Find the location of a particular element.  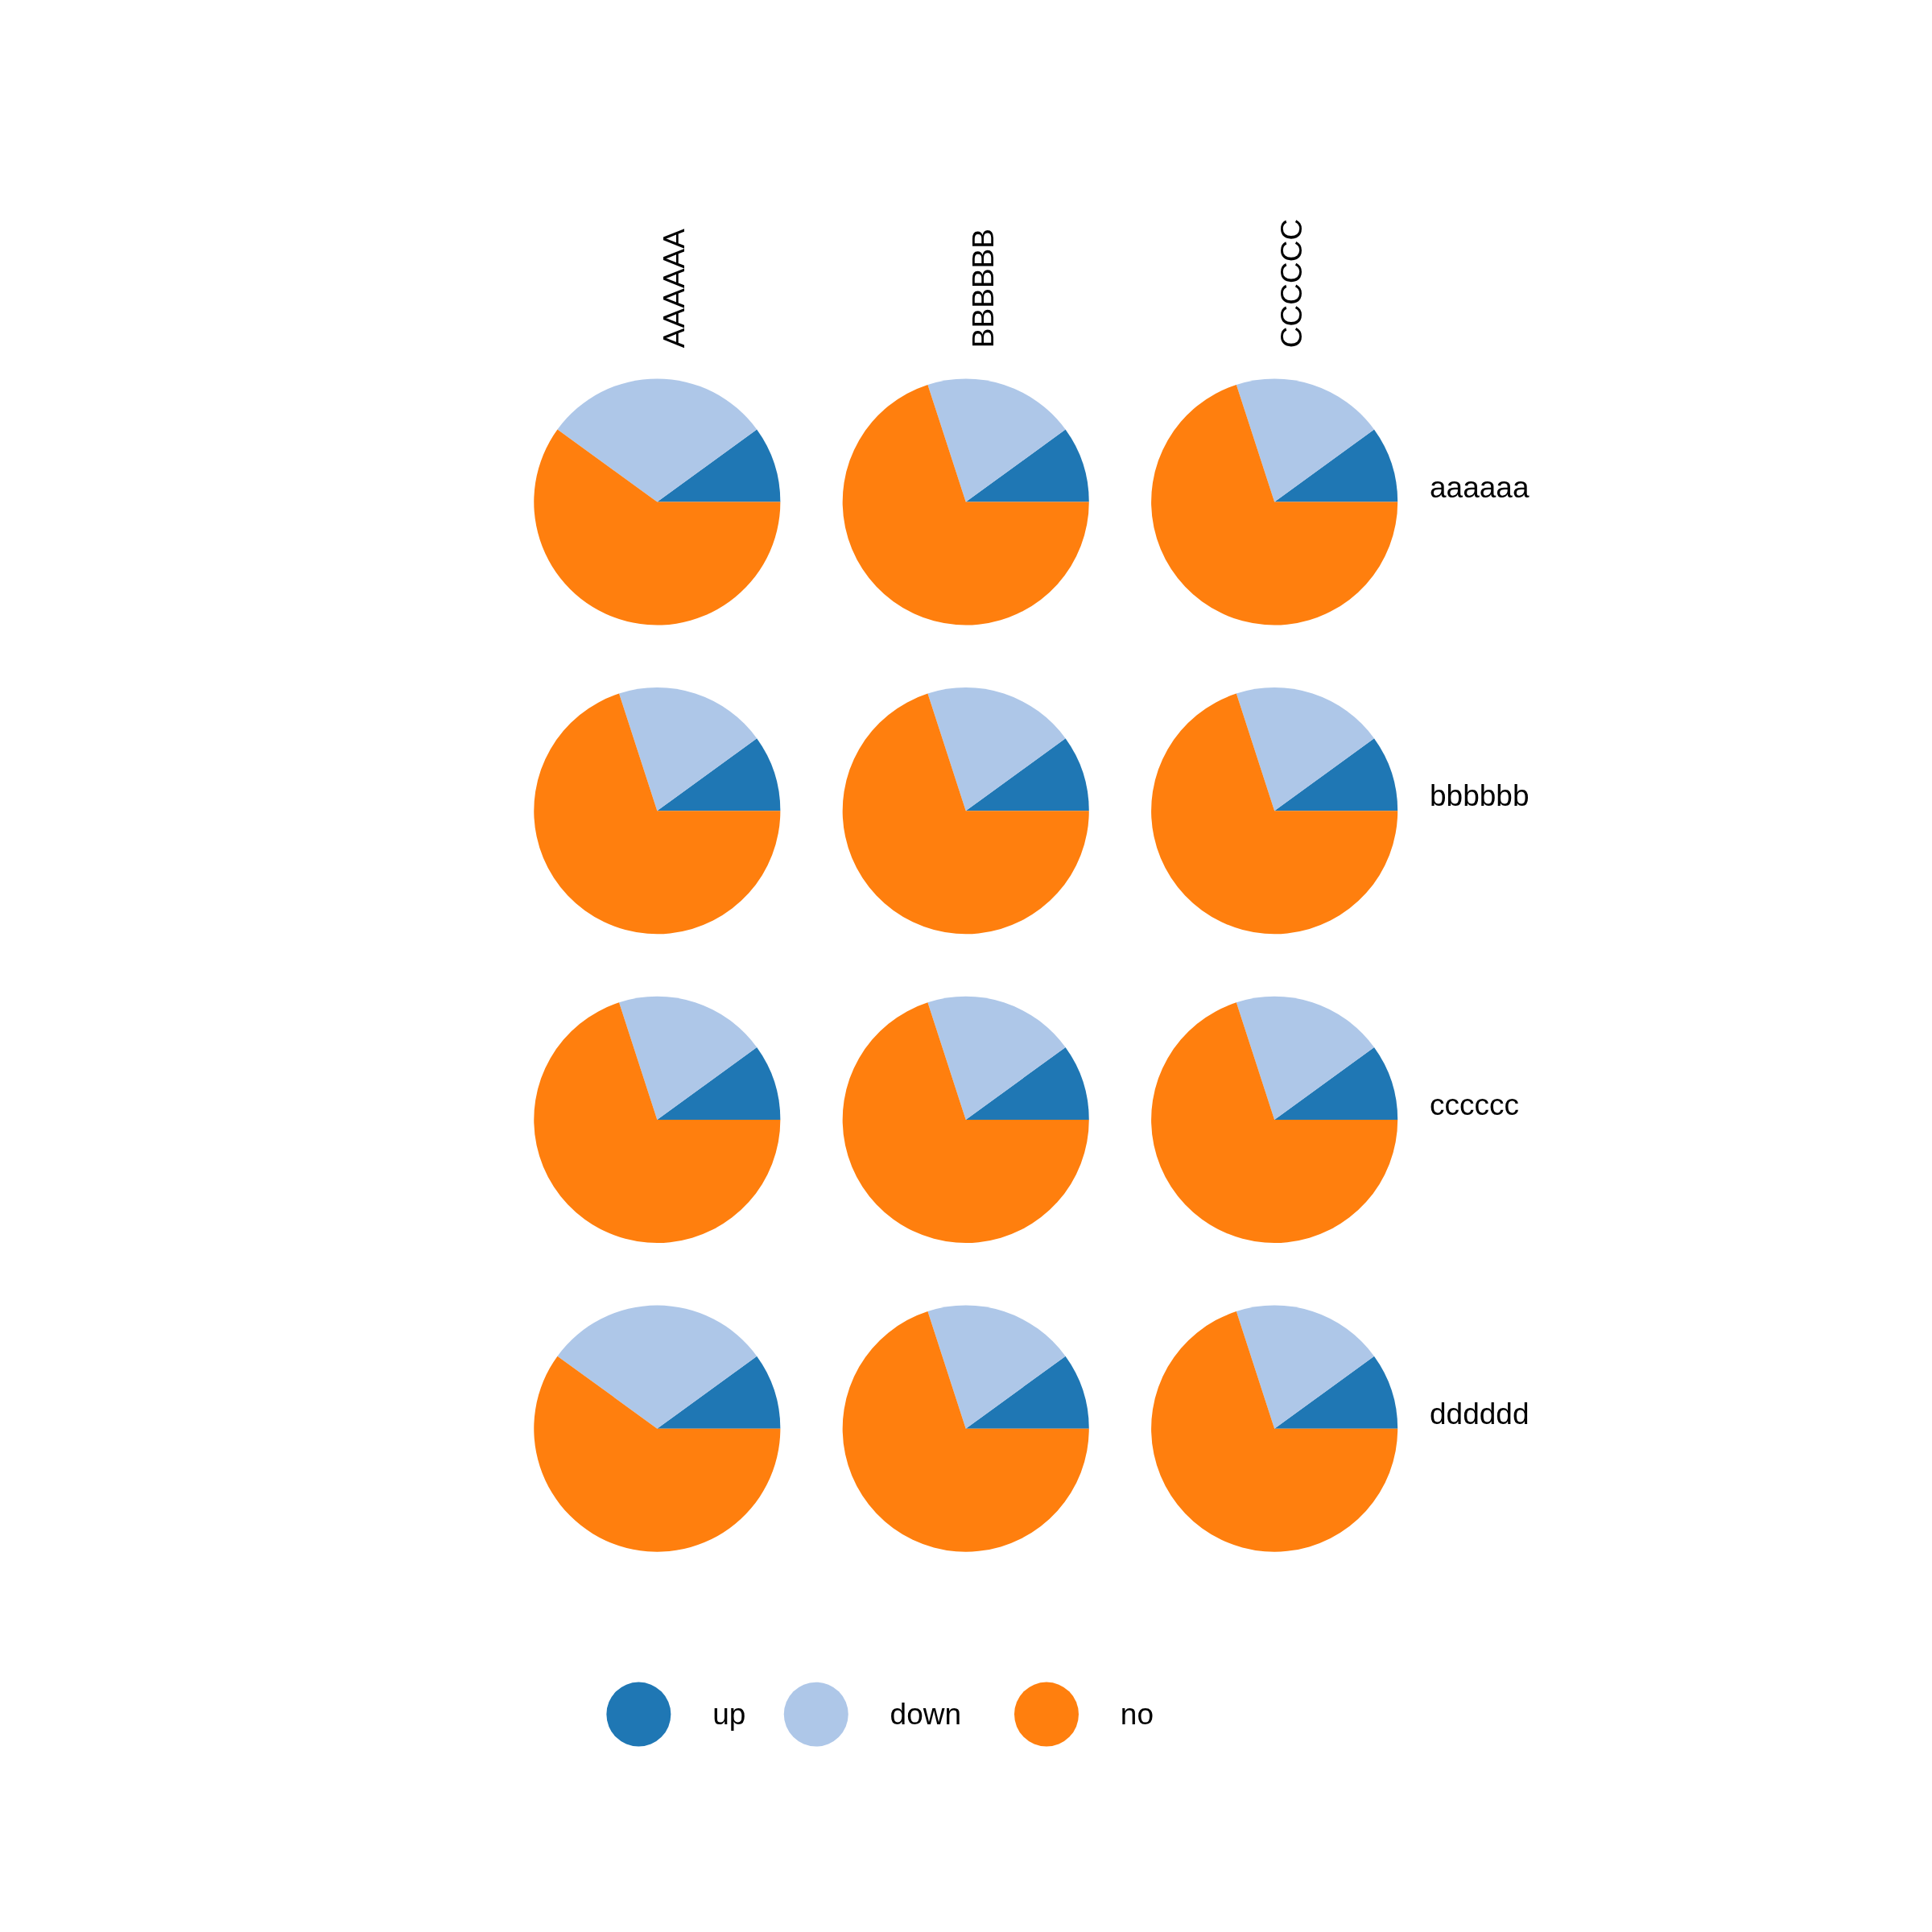

legend-label: down is located at coordinates (926, 1715).